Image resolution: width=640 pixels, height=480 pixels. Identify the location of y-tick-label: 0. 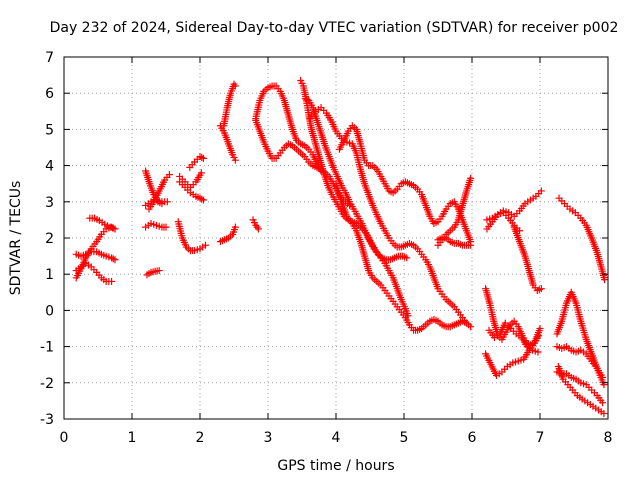
(49, 311).